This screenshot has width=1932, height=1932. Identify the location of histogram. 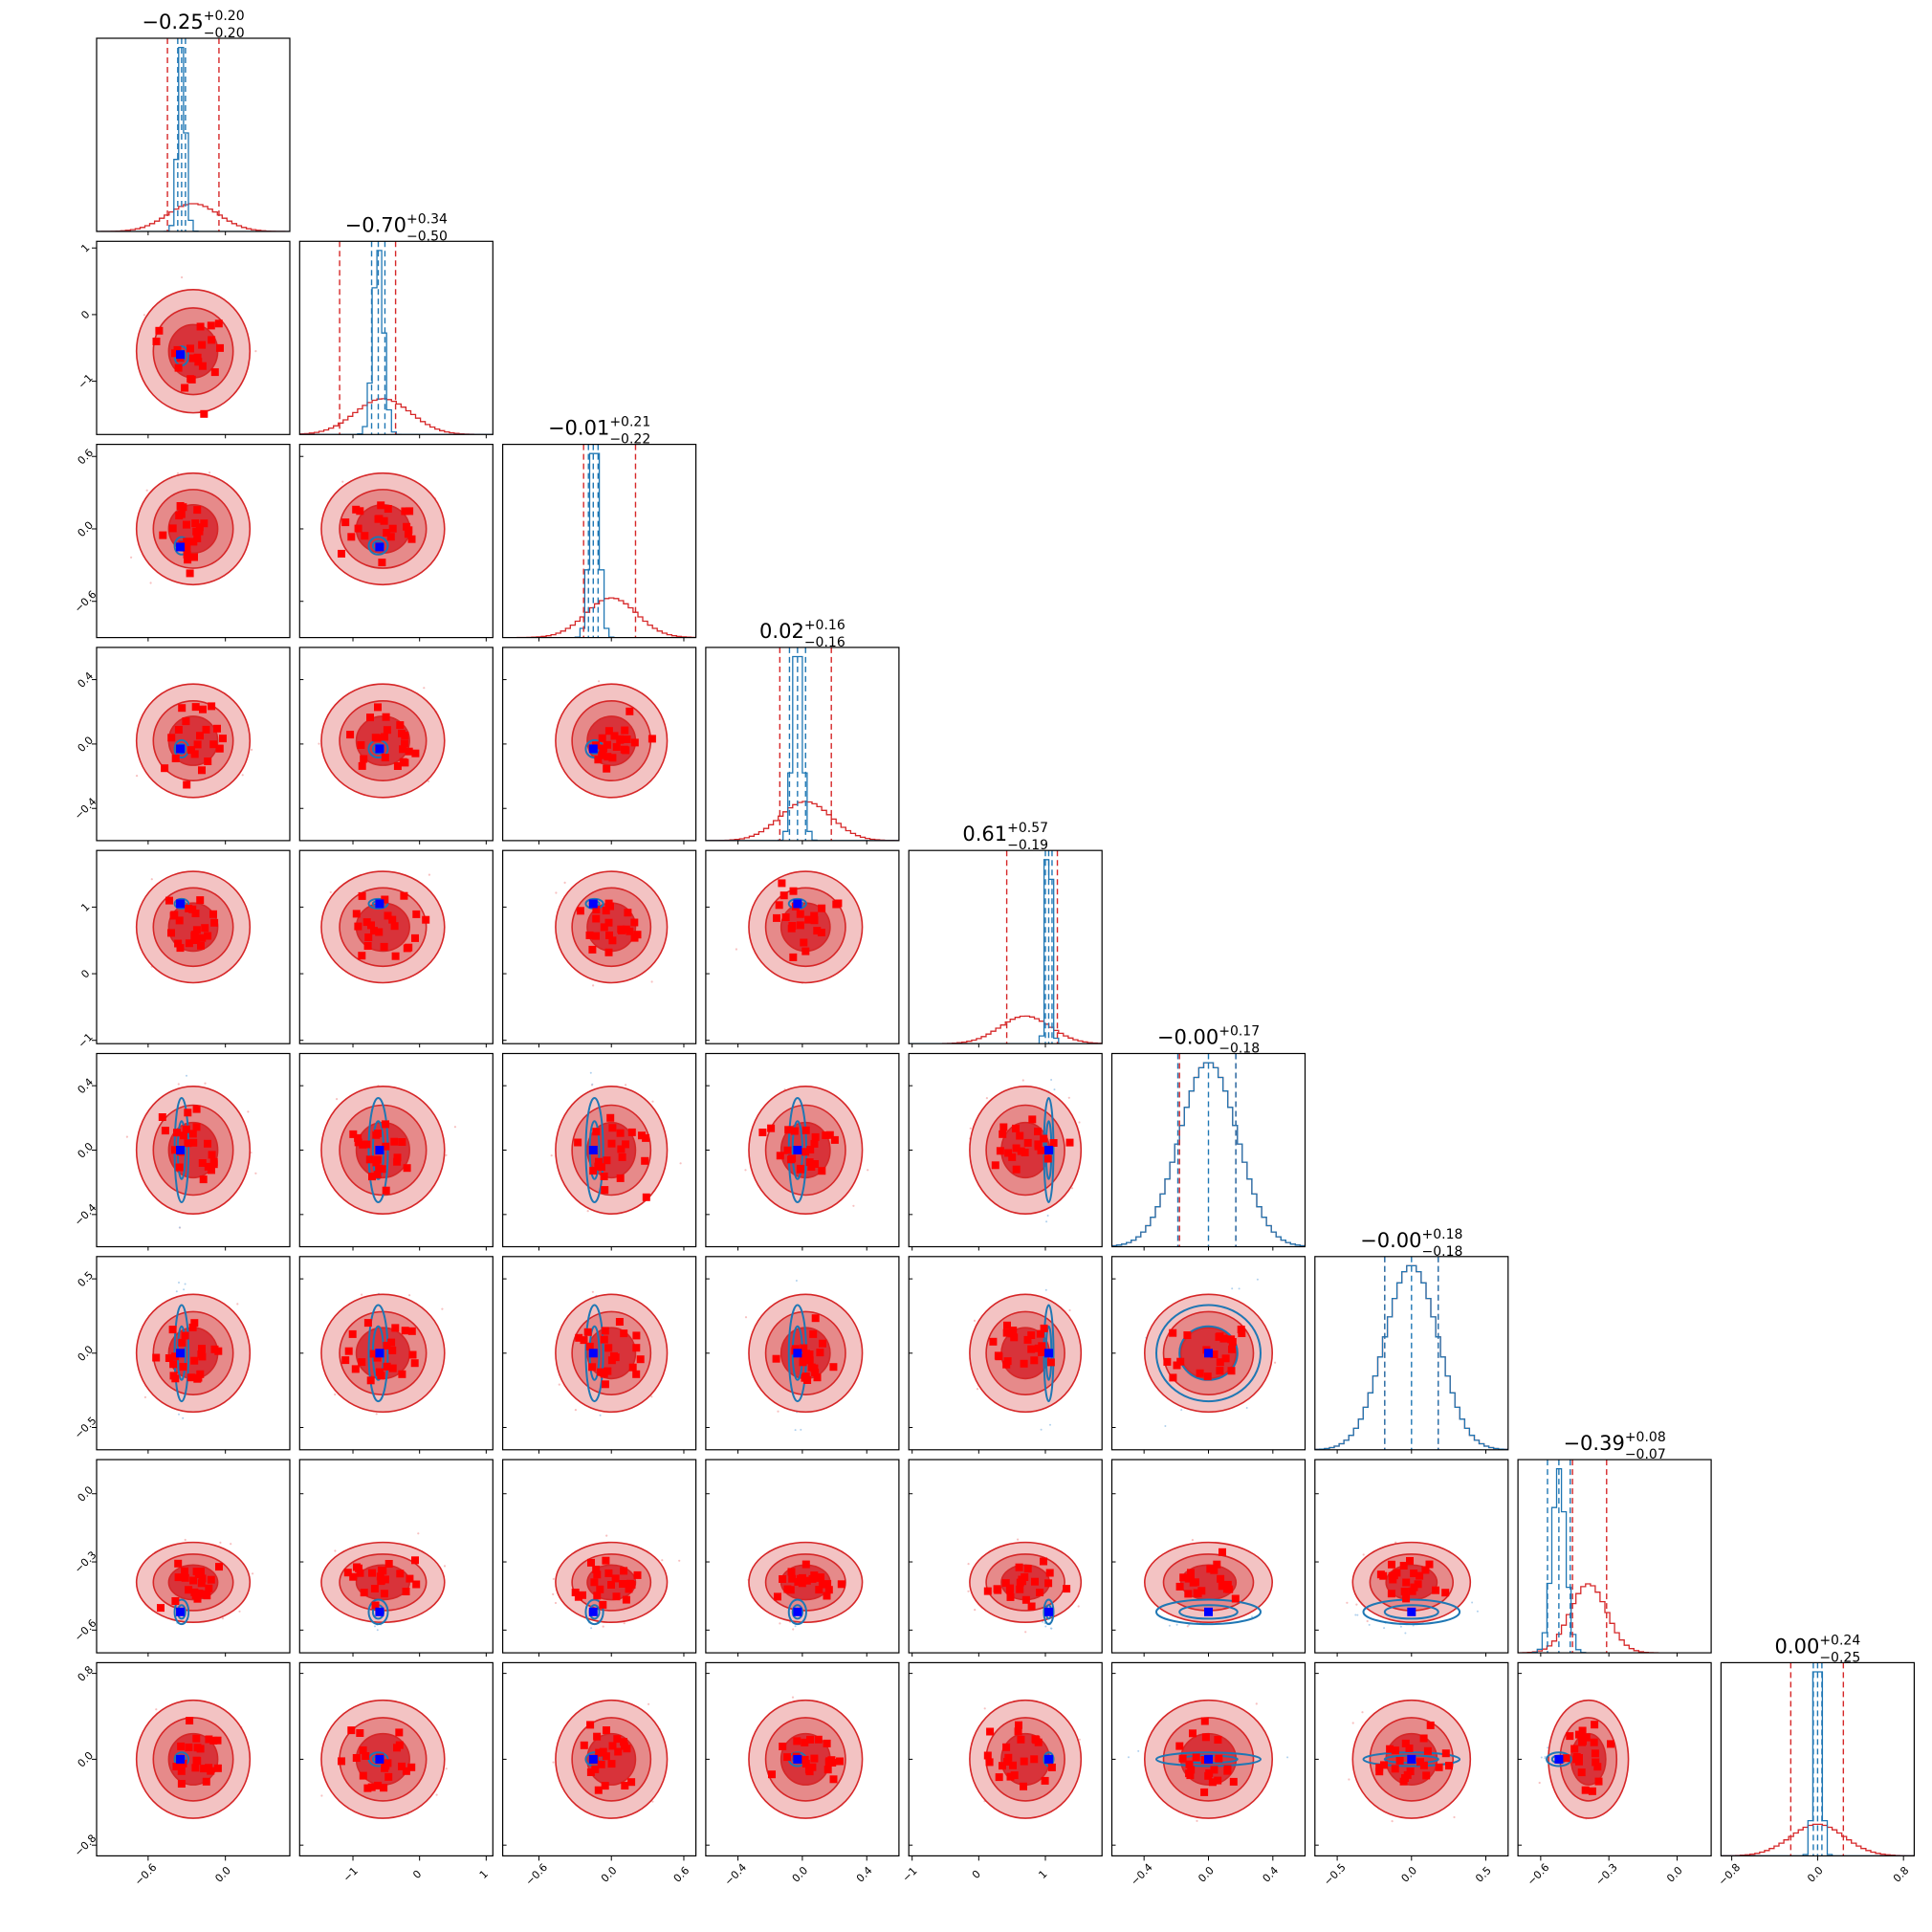
(1006, 1029).